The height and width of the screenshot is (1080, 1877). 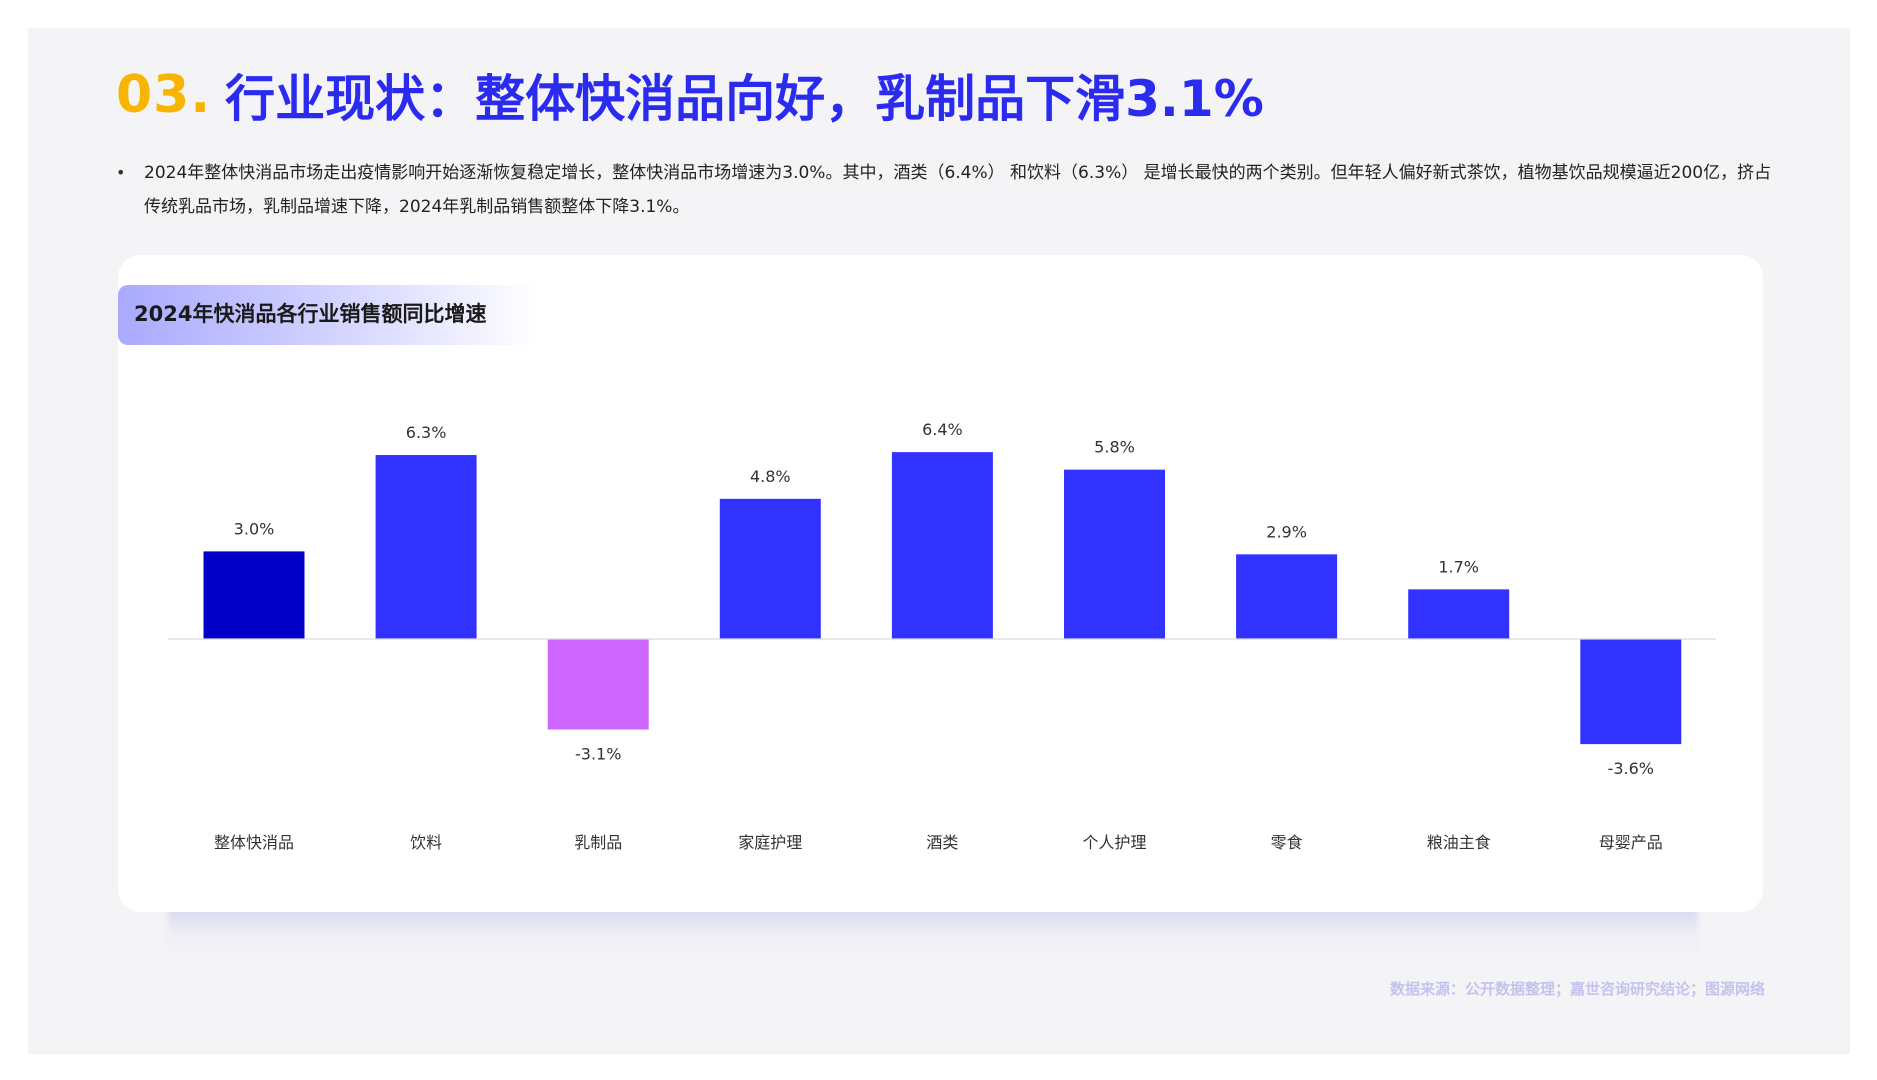 What do you see at coordinates (310, 314) in the screenshot?
I see `chart-title: 2024年快消品各行业销售额同比增速` at bounding box center [310, 314].